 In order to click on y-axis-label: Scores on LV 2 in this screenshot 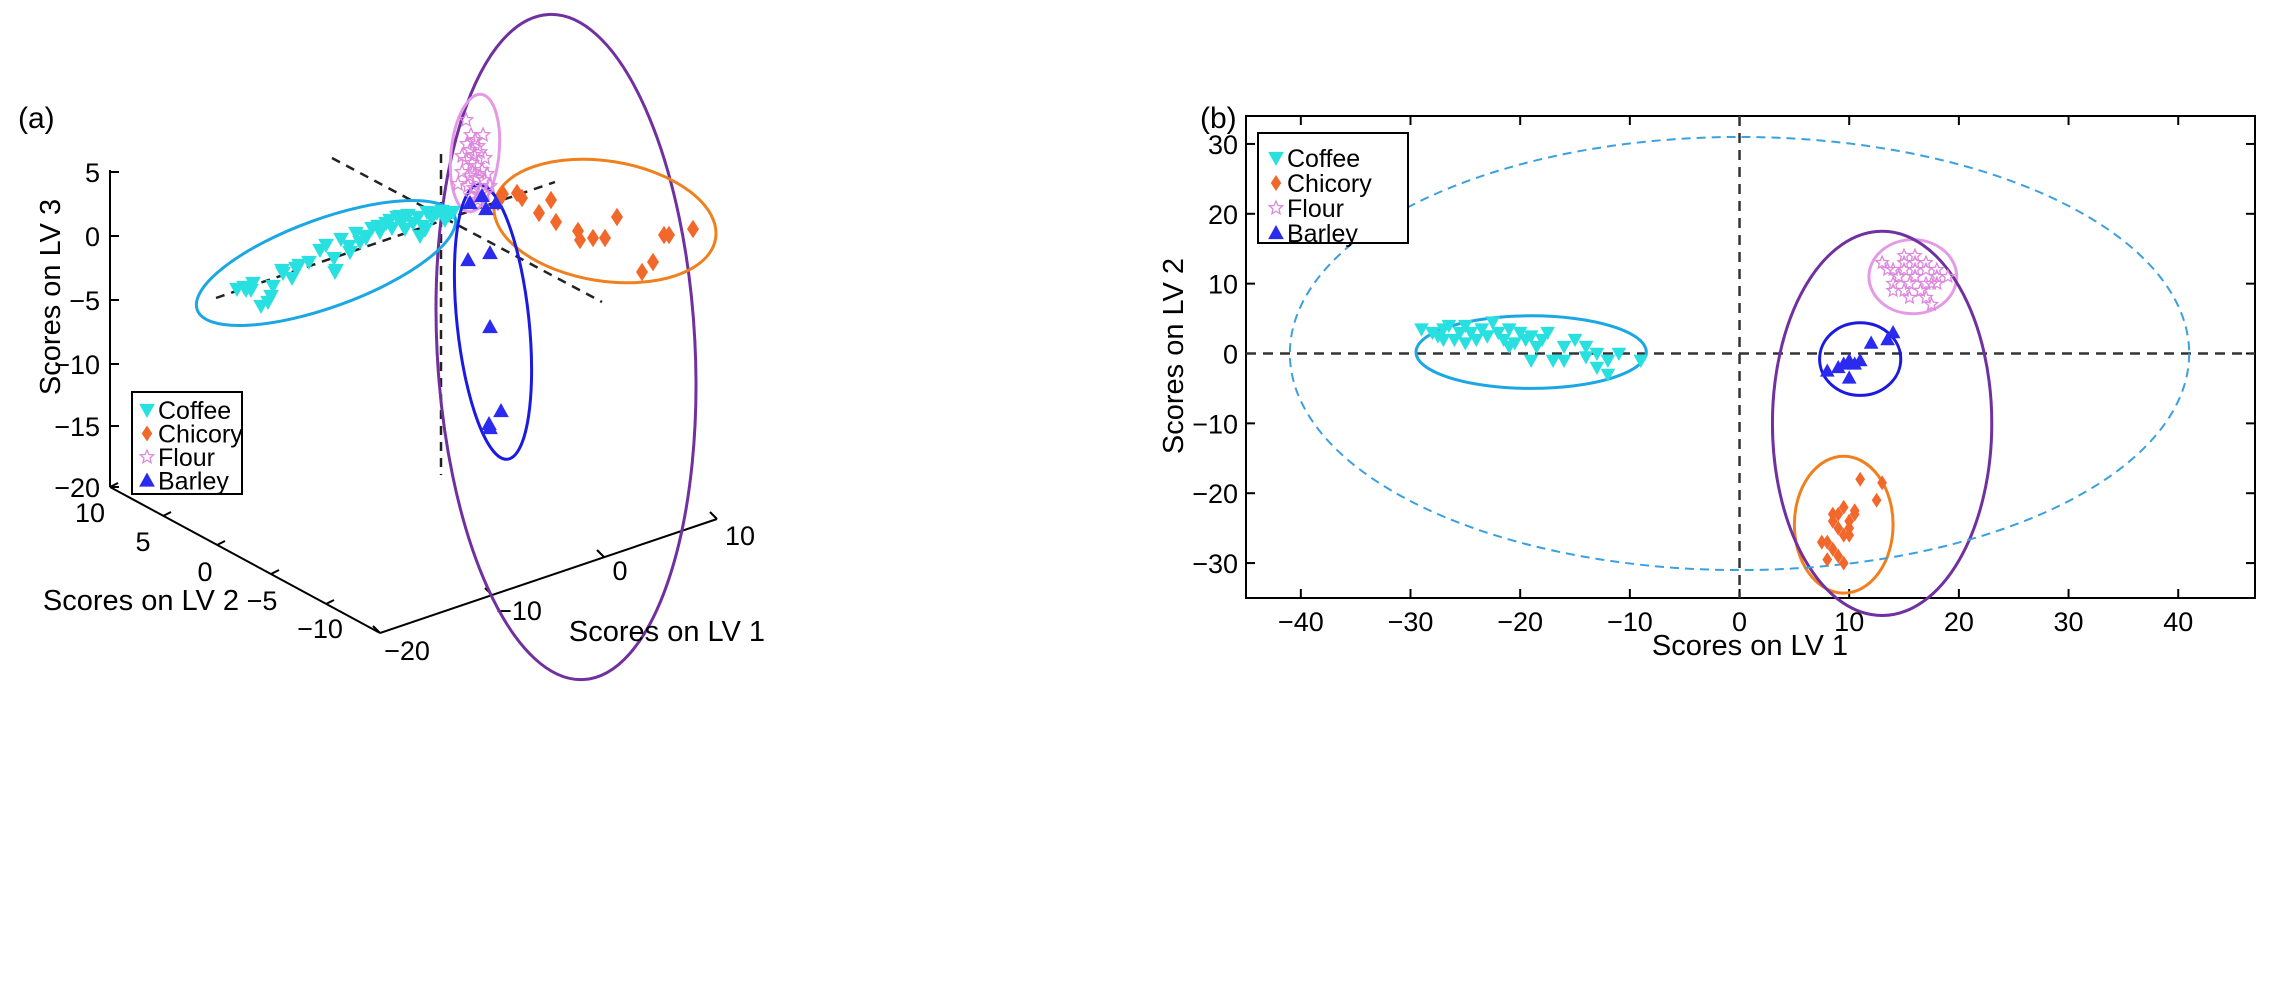, I will do `click(141, 601)`.